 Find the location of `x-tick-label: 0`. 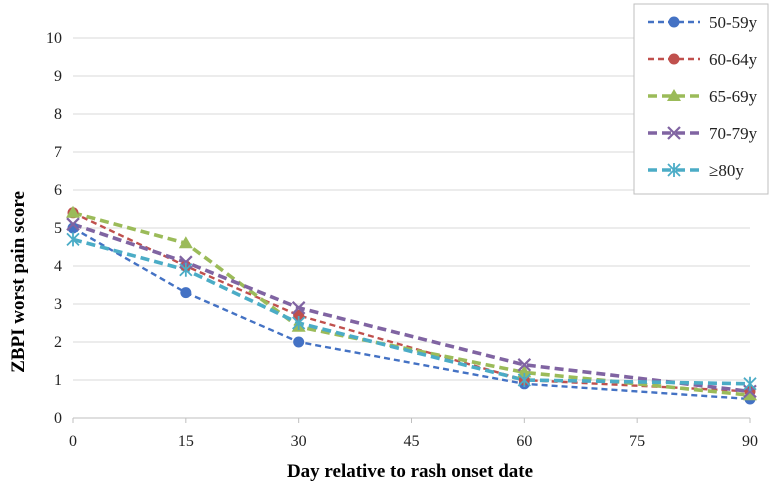

x-tick-label: 0 is located at coordinates (73, 441).